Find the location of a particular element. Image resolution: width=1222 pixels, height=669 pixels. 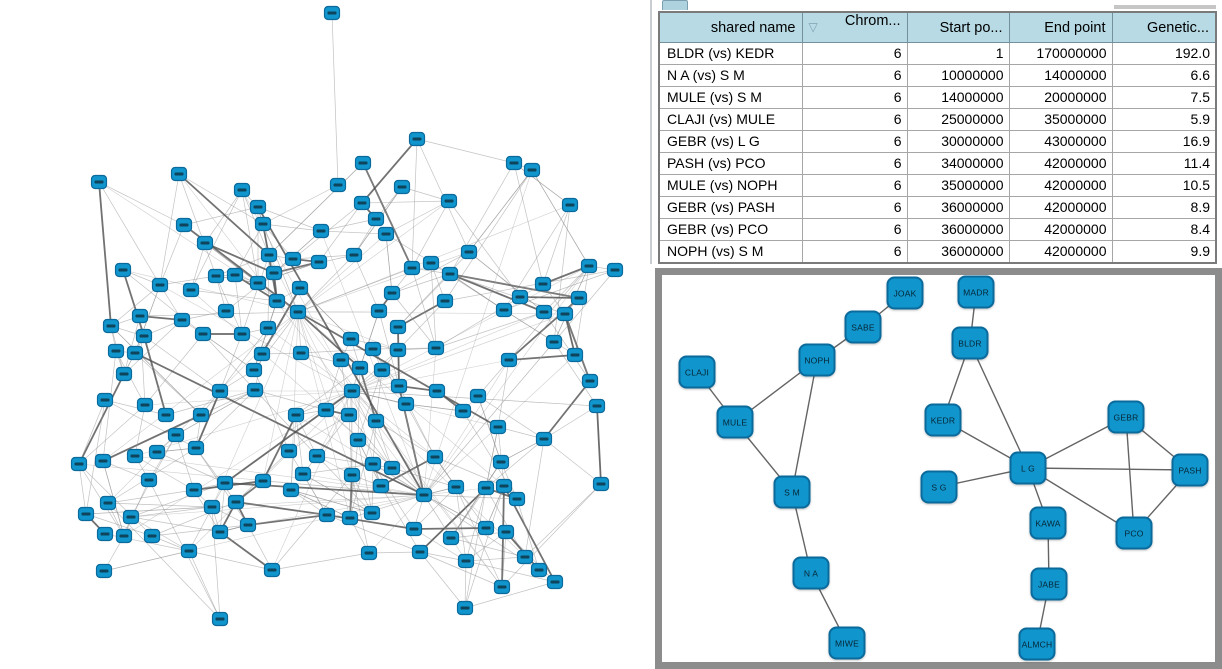

network-node: KAWA is located at coordinates (1048, 523).